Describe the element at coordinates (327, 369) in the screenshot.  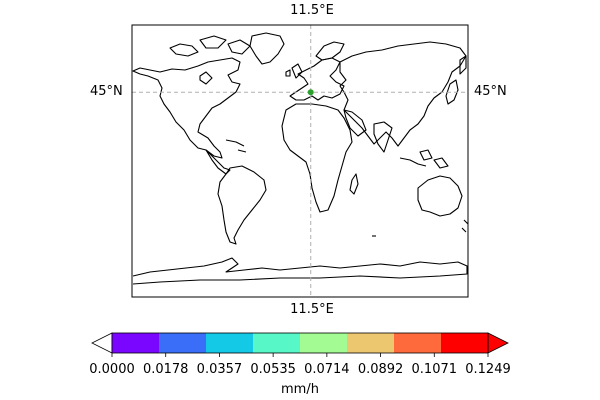
I see `colorbar-tick-label: 0.0714` at that location.